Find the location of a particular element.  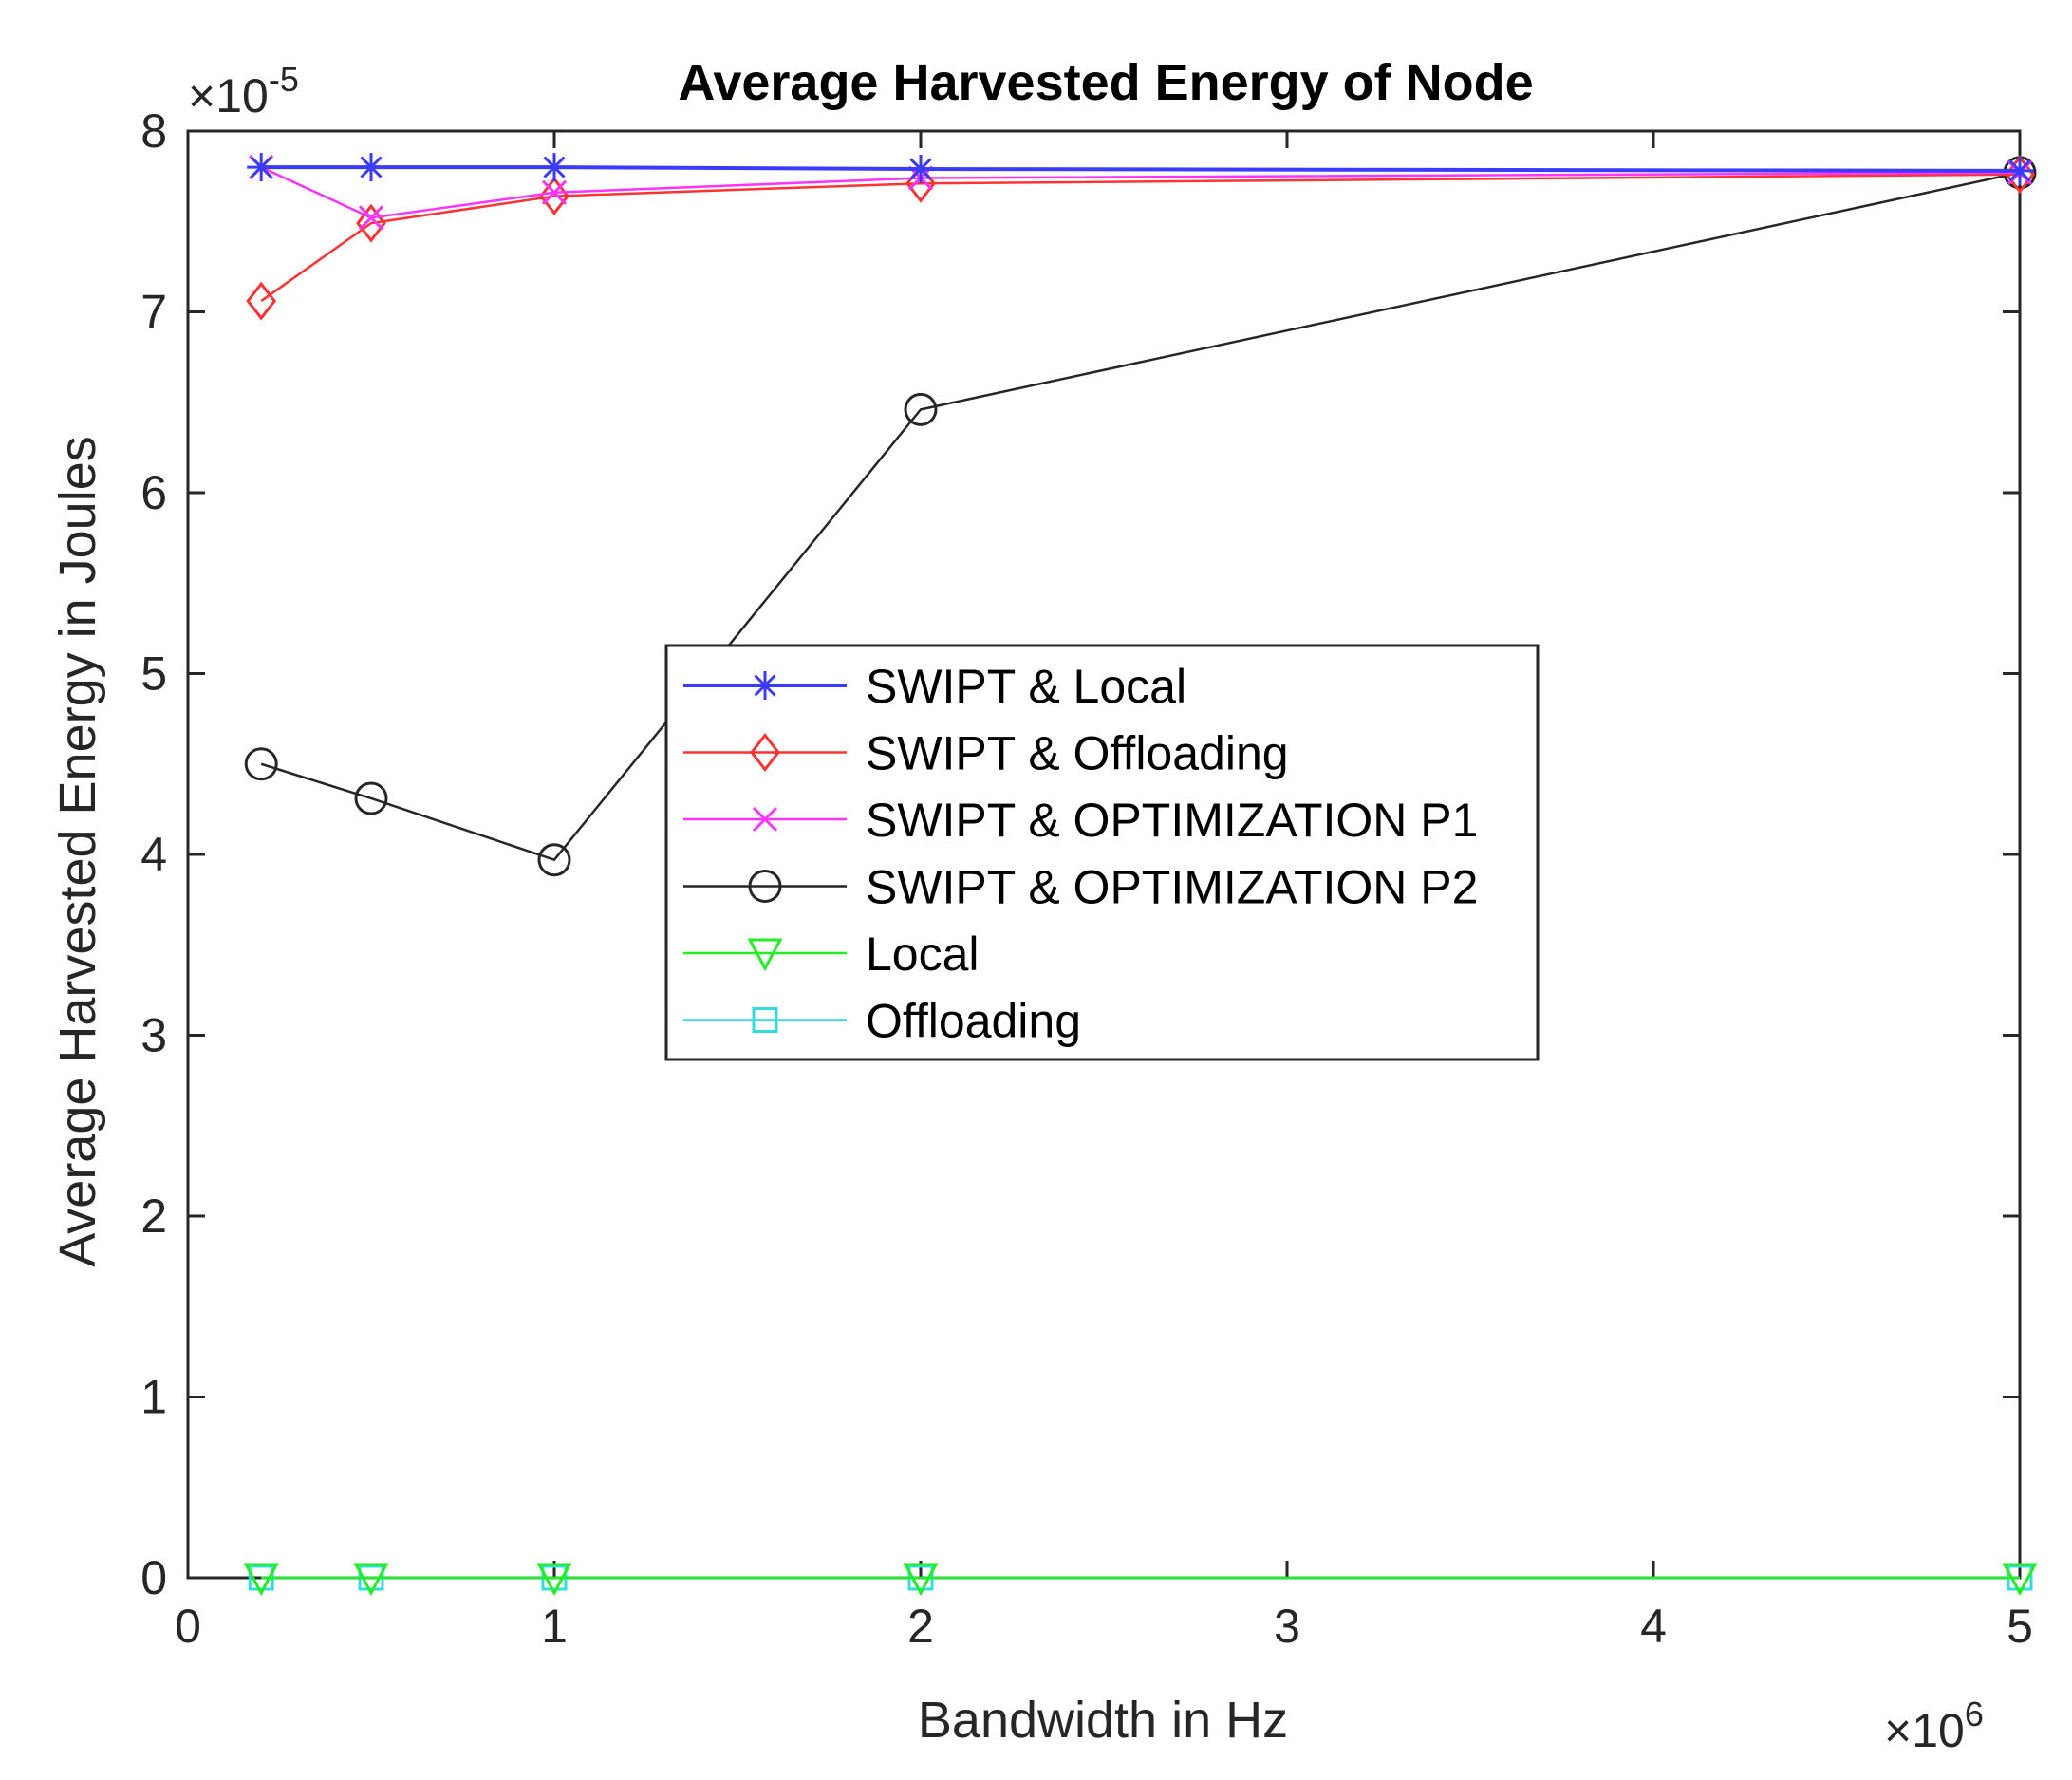

y-tick-label: 5 is located at coordinates (153, 674).